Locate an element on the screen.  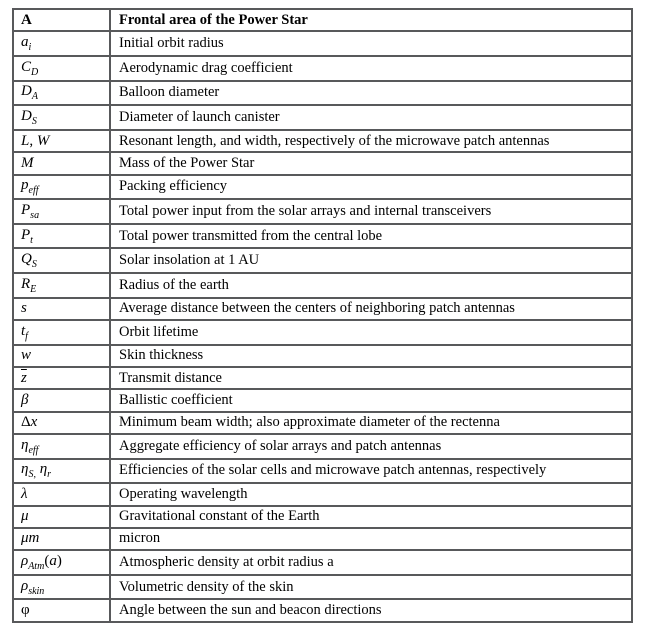
symbol-part: μm is located at coordinates (30, 538).